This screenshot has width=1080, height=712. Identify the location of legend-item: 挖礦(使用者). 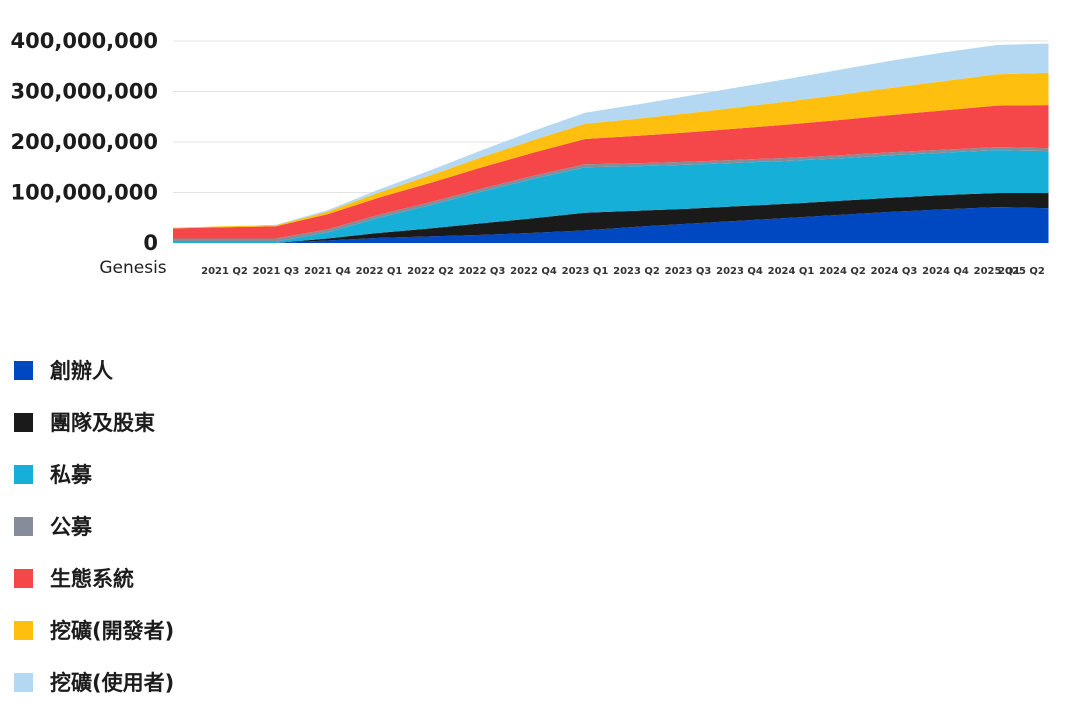
(94, 682).